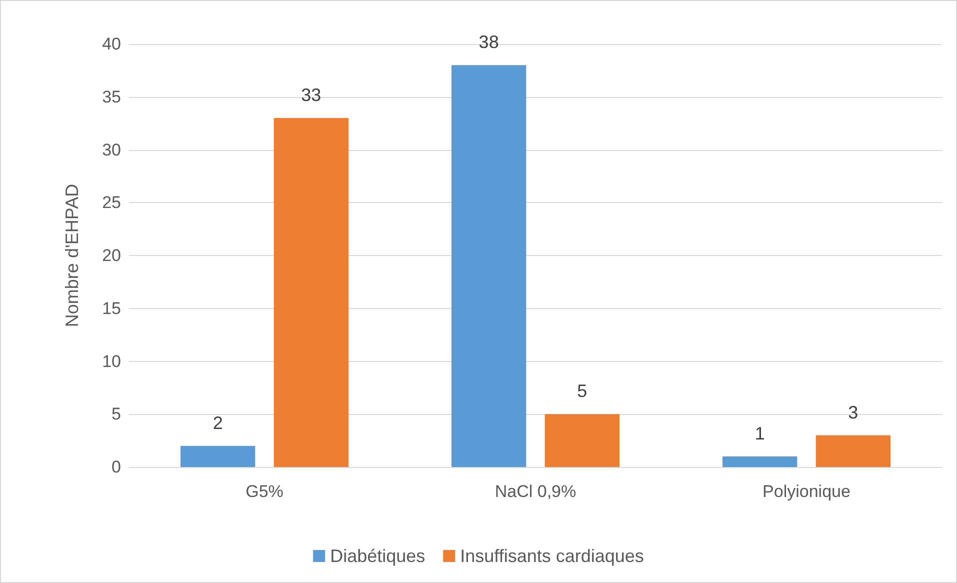  Describe the element at coordinates (72, 256) in the screenshot. I see `y-axis-title: Nombre d'EHPAD` at that location.